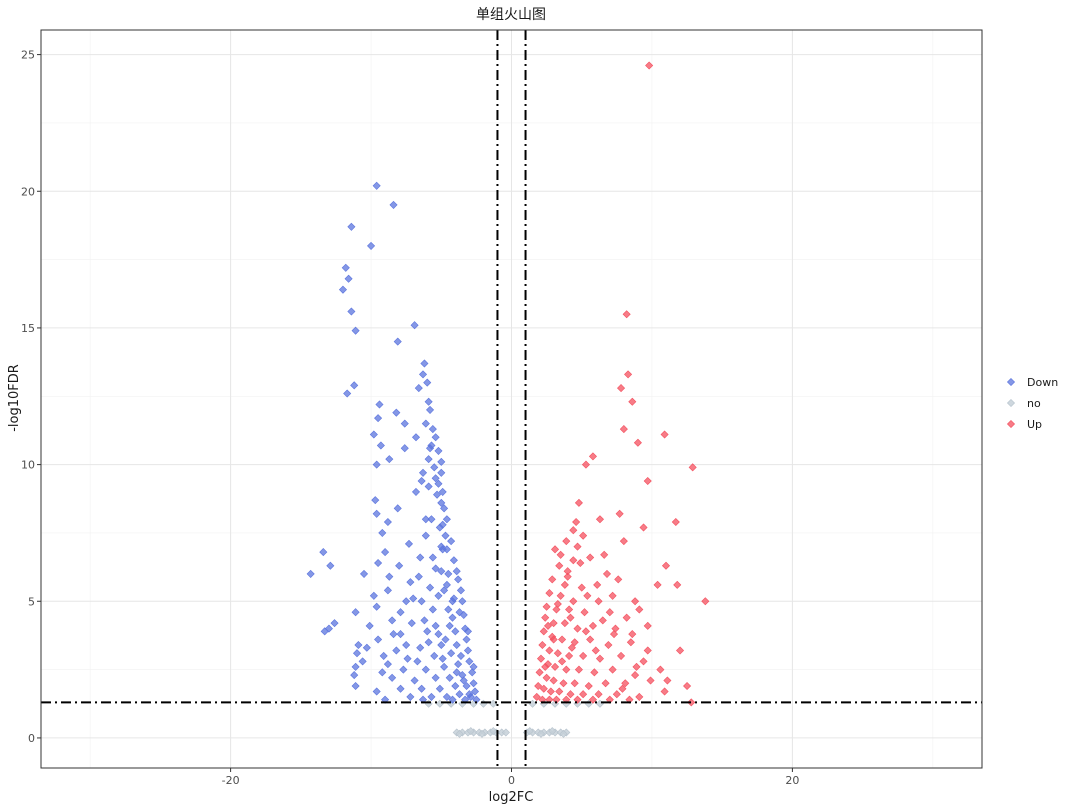 This screenshot has width=1070, height=809. Describe the element at coordinates (511, 15) in the screenshot. I see `chart-title: 单组火山图` at that location.